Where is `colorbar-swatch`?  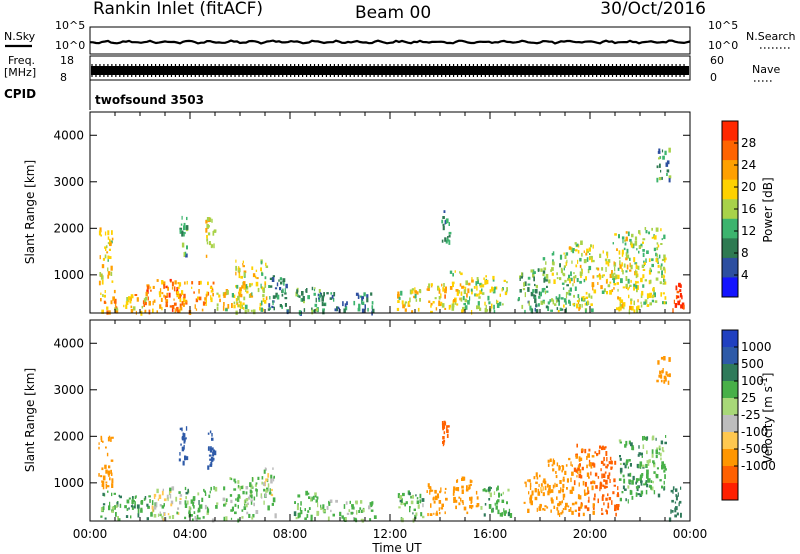
colorbar-swatch is located at coordinates (730, 390).